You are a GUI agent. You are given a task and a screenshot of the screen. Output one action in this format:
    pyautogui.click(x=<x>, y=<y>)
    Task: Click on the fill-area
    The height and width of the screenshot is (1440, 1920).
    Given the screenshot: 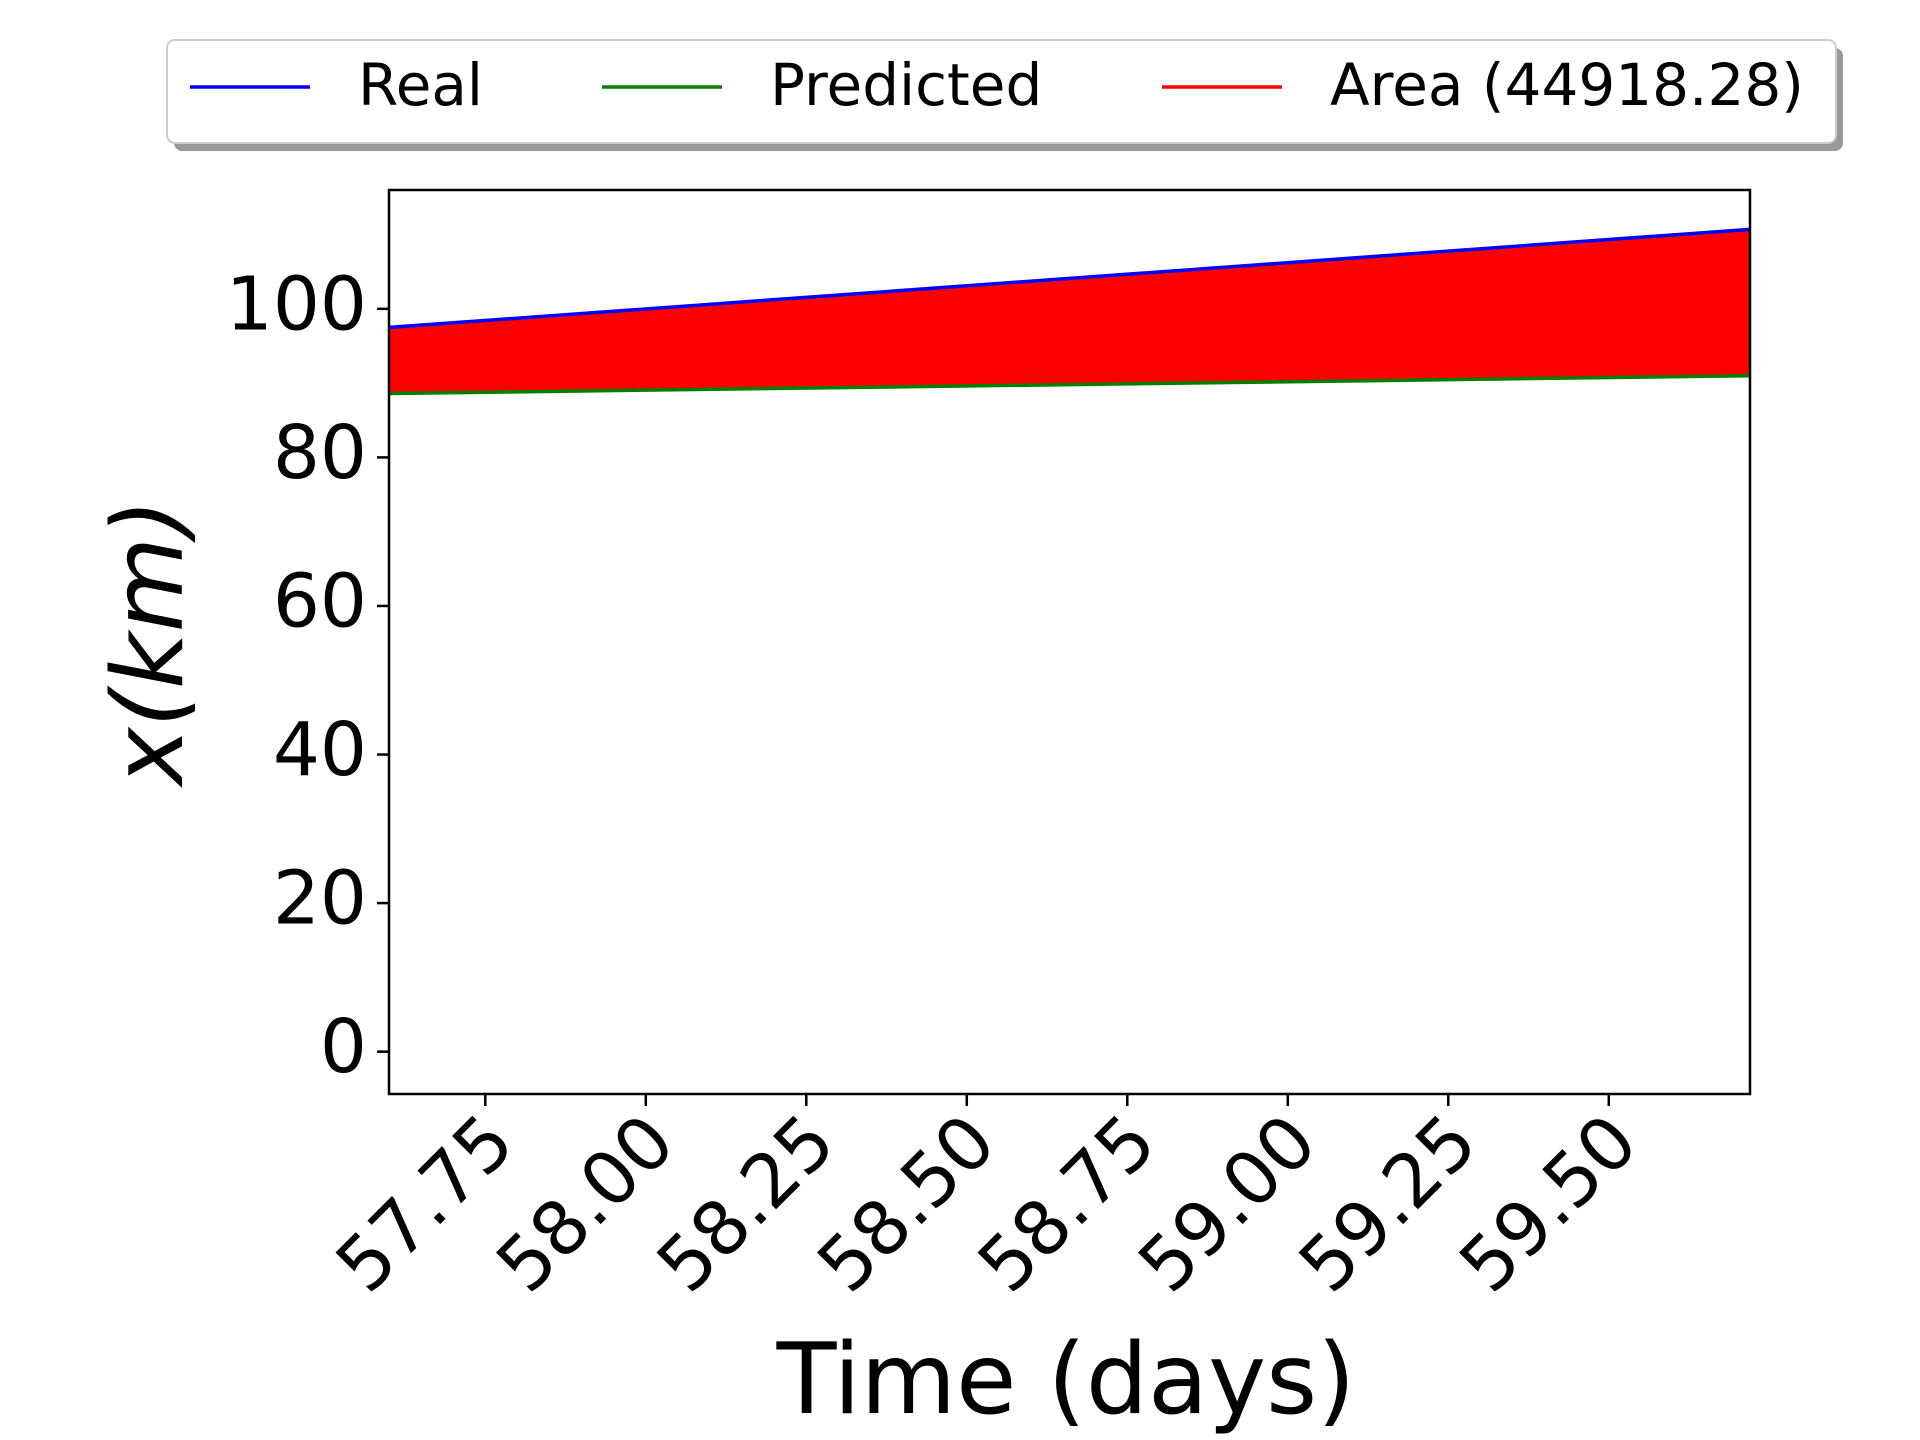 What is the action you would take?
    pyautogui.click(x=1069, y=311)
    